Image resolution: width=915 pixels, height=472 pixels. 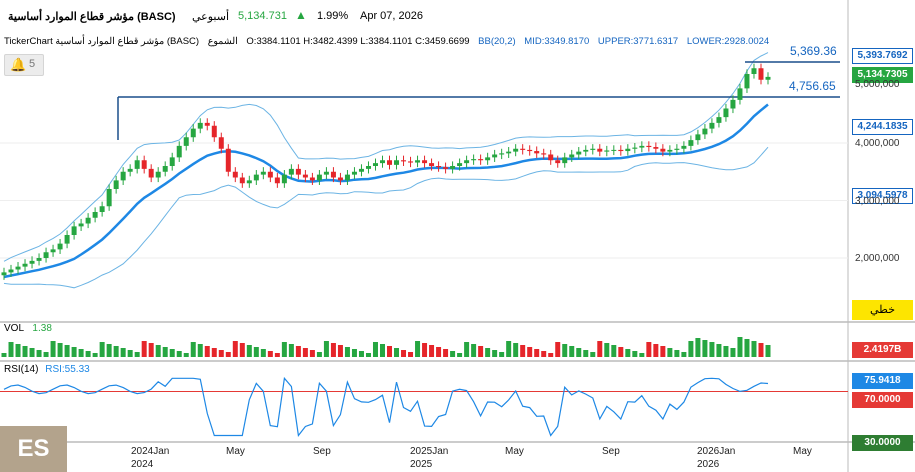 I want to click on year-label-2025: 2025, so click(x=421, y=464).